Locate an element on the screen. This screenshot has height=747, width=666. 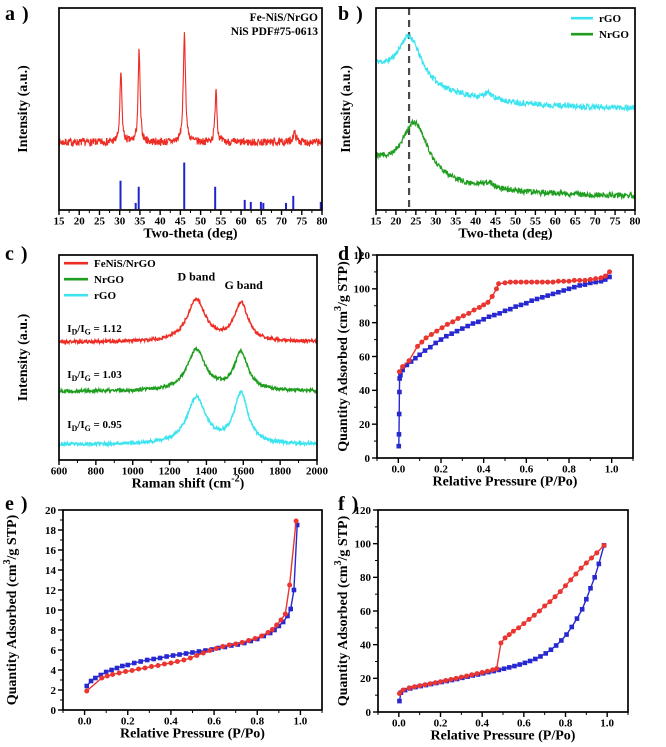
svg-text: 12 is located at coordinates (51, 591).